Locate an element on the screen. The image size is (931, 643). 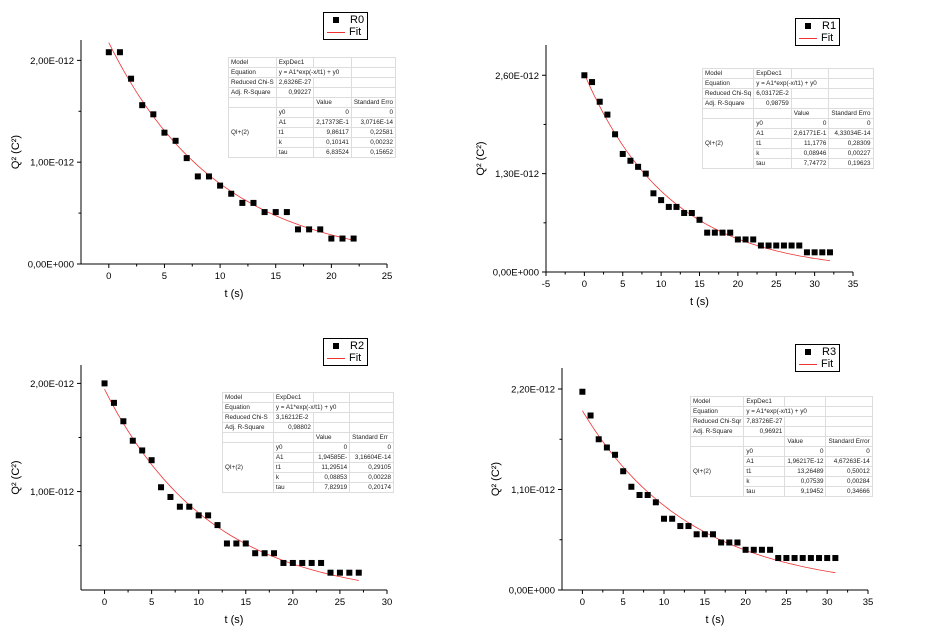
x-tick-label: 5 is located at coordinates (622, 284).